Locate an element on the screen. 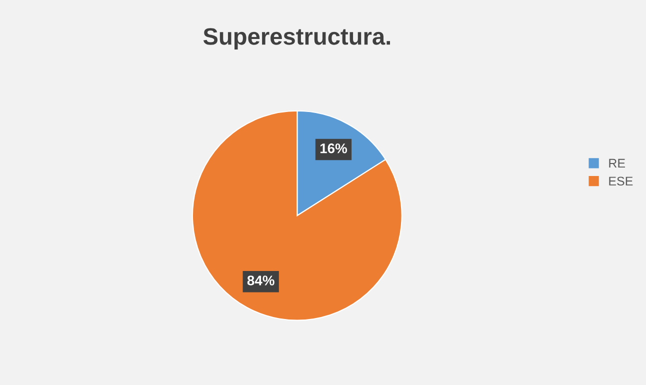 The height and width of the screenshot is (385, 646). legend-label: RE is located at coordinates (617, 163).